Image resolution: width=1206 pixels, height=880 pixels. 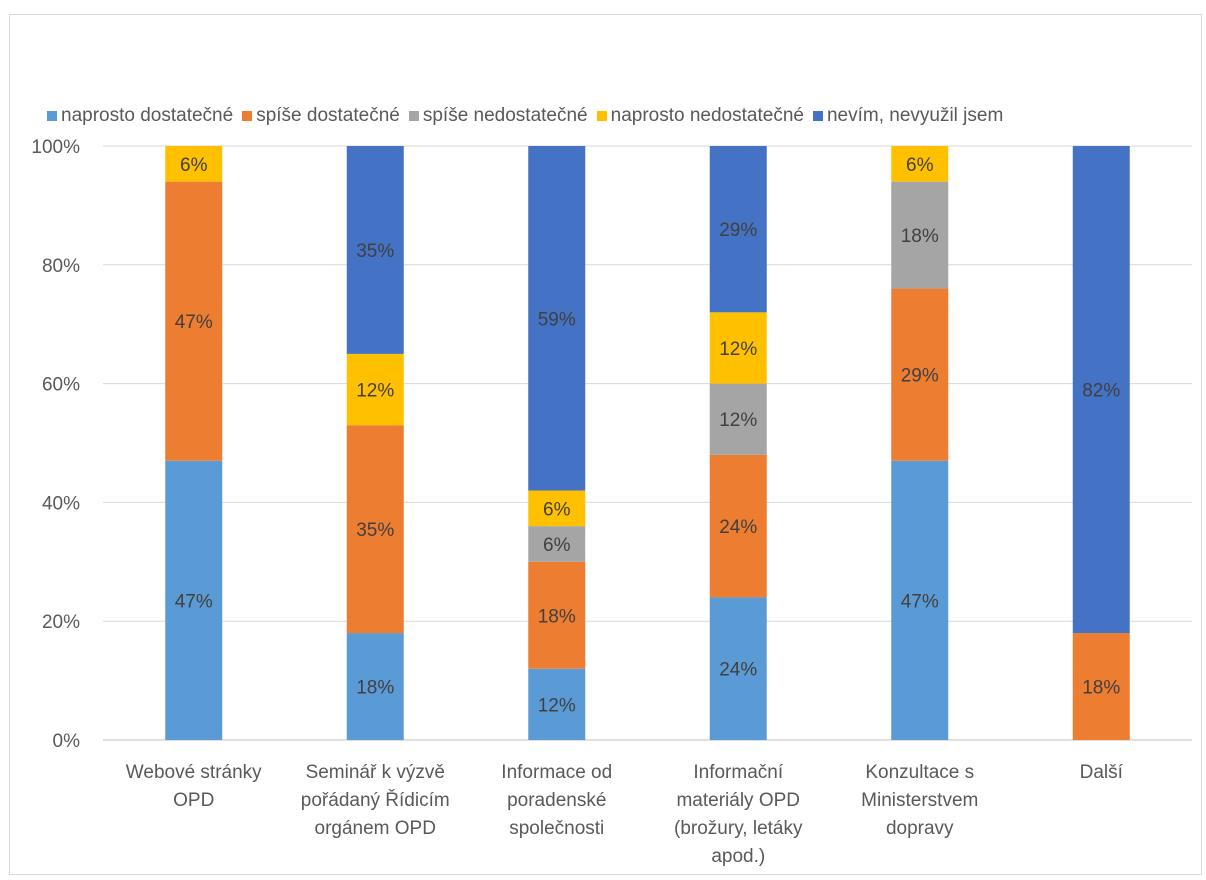 What do you see at coordinates (556, 800) in the screenshot?
I see `x-category-label: poradenské` at bounding box center [556, 800].